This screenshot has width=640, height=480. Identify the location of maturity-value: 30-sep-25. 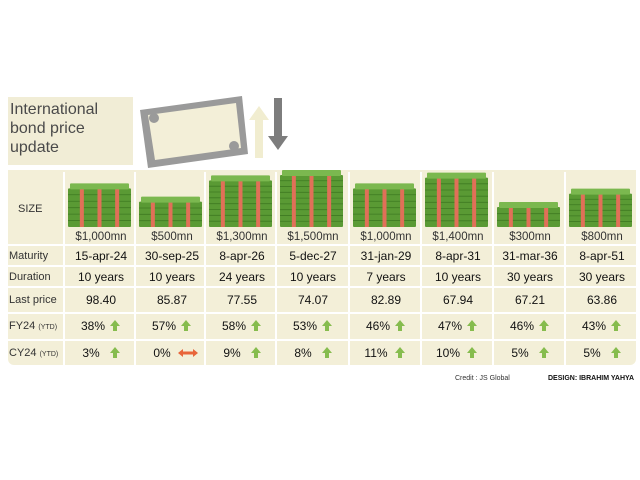
(172, 256).